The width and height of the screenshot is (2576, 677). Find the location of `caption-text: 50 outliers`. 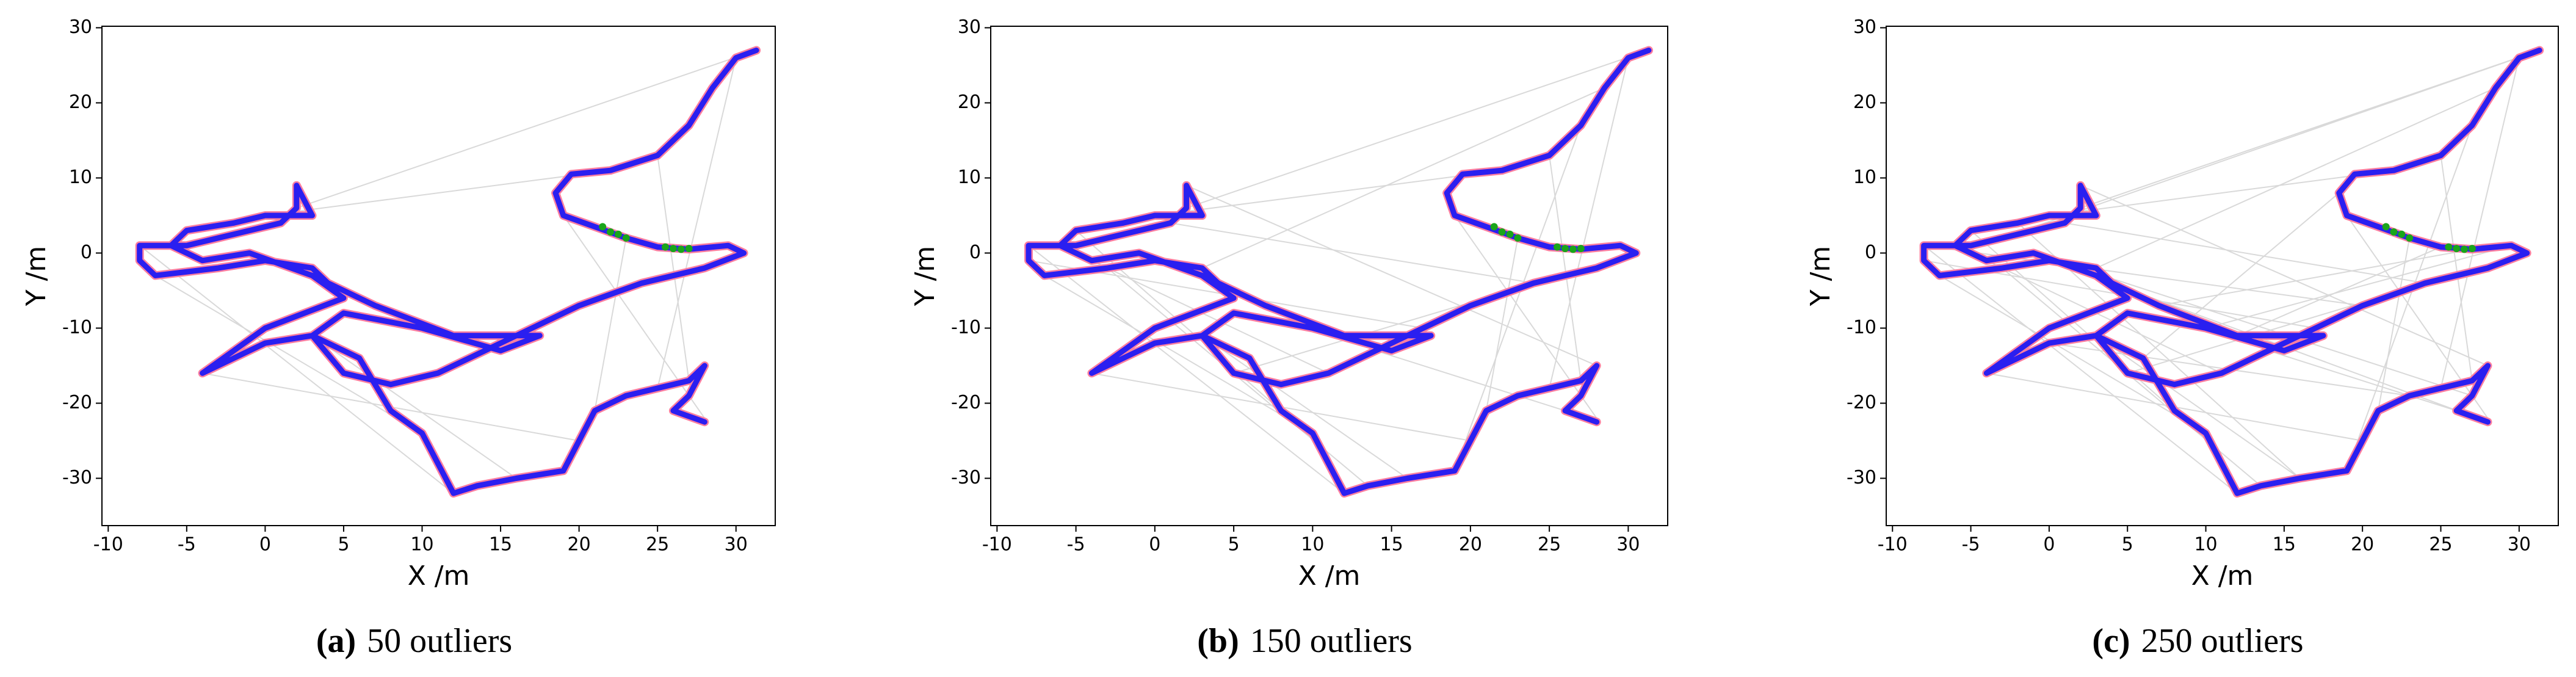

caption-text: 50 outliers is located at coordinates (439, 641).